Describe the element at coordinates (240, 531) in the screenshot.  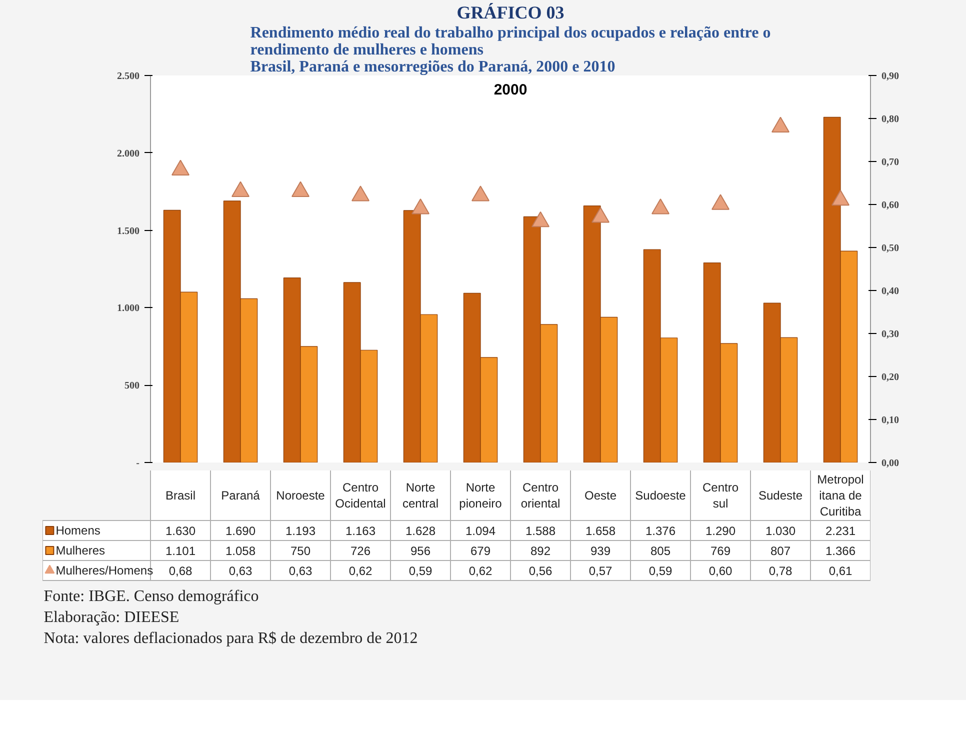
I see `data-label: 1.690` at that location.